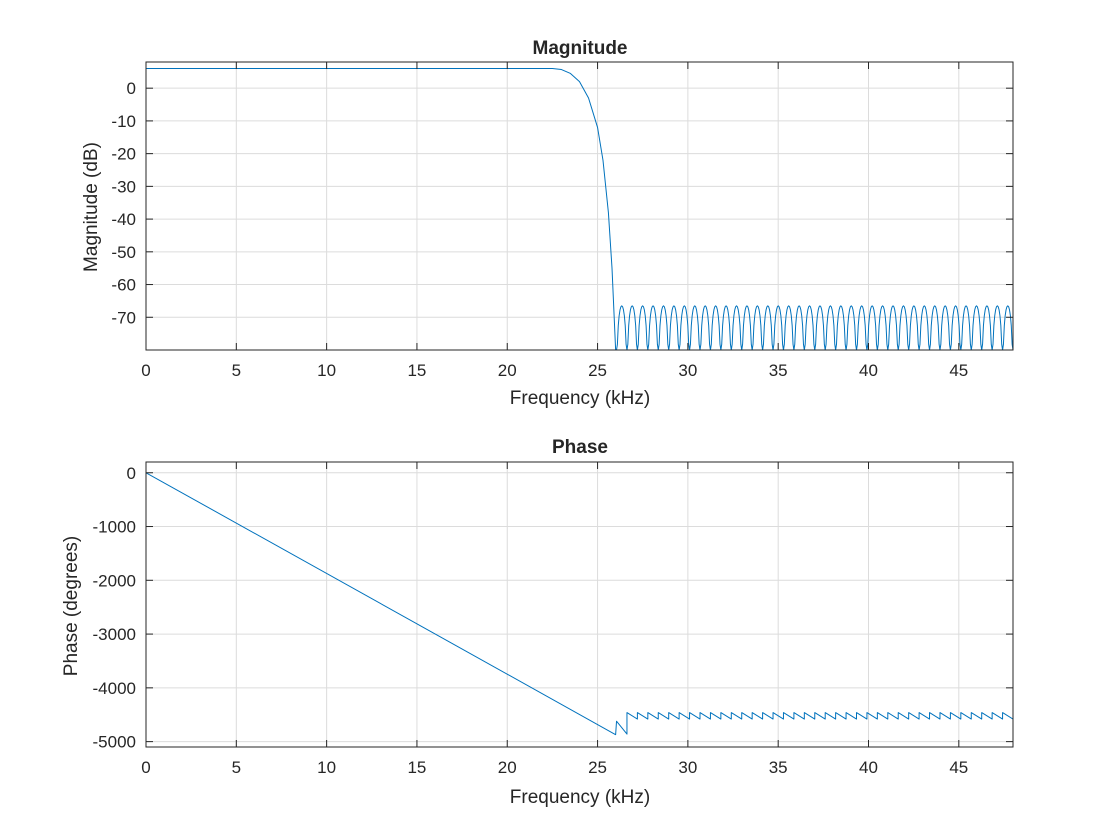 The height and width of the screenshot is (840, 1120). I want to click on phase-y-axis-label: Phase (degrees), so click(71, 606).